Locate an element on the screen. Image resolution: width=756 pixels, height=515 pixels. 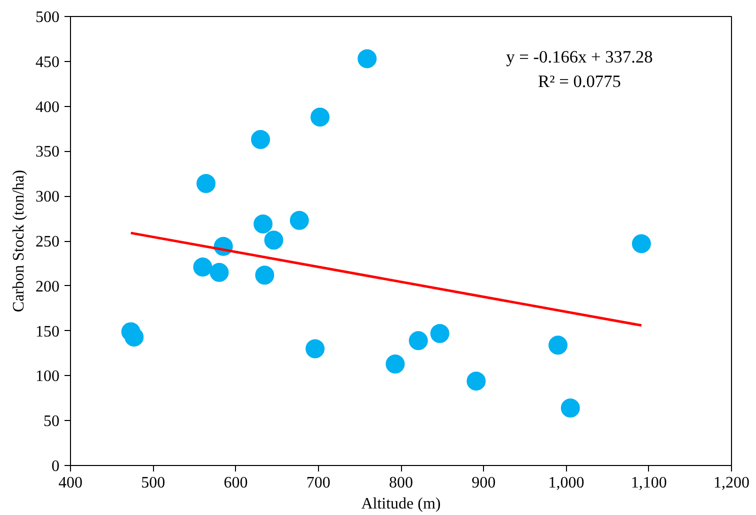
x-tick-label: 1,100 is located at coordinates (648, 483).